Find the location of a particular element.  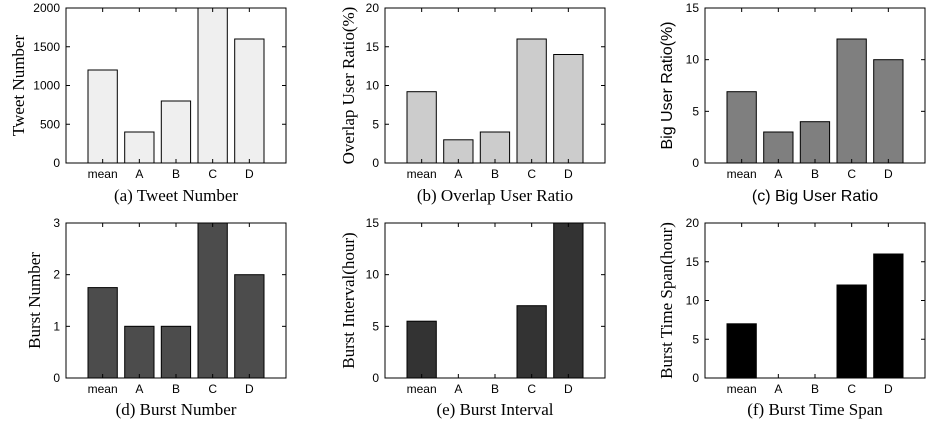

y-axis-label: Overlap User Ratio(%) is located at coordinates (348, 86).